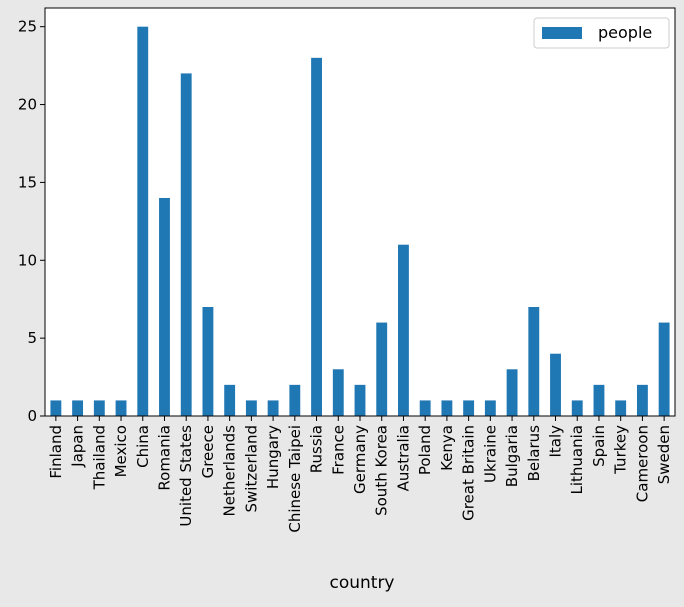  I want to click on legend-swatch, so click(562, 33).